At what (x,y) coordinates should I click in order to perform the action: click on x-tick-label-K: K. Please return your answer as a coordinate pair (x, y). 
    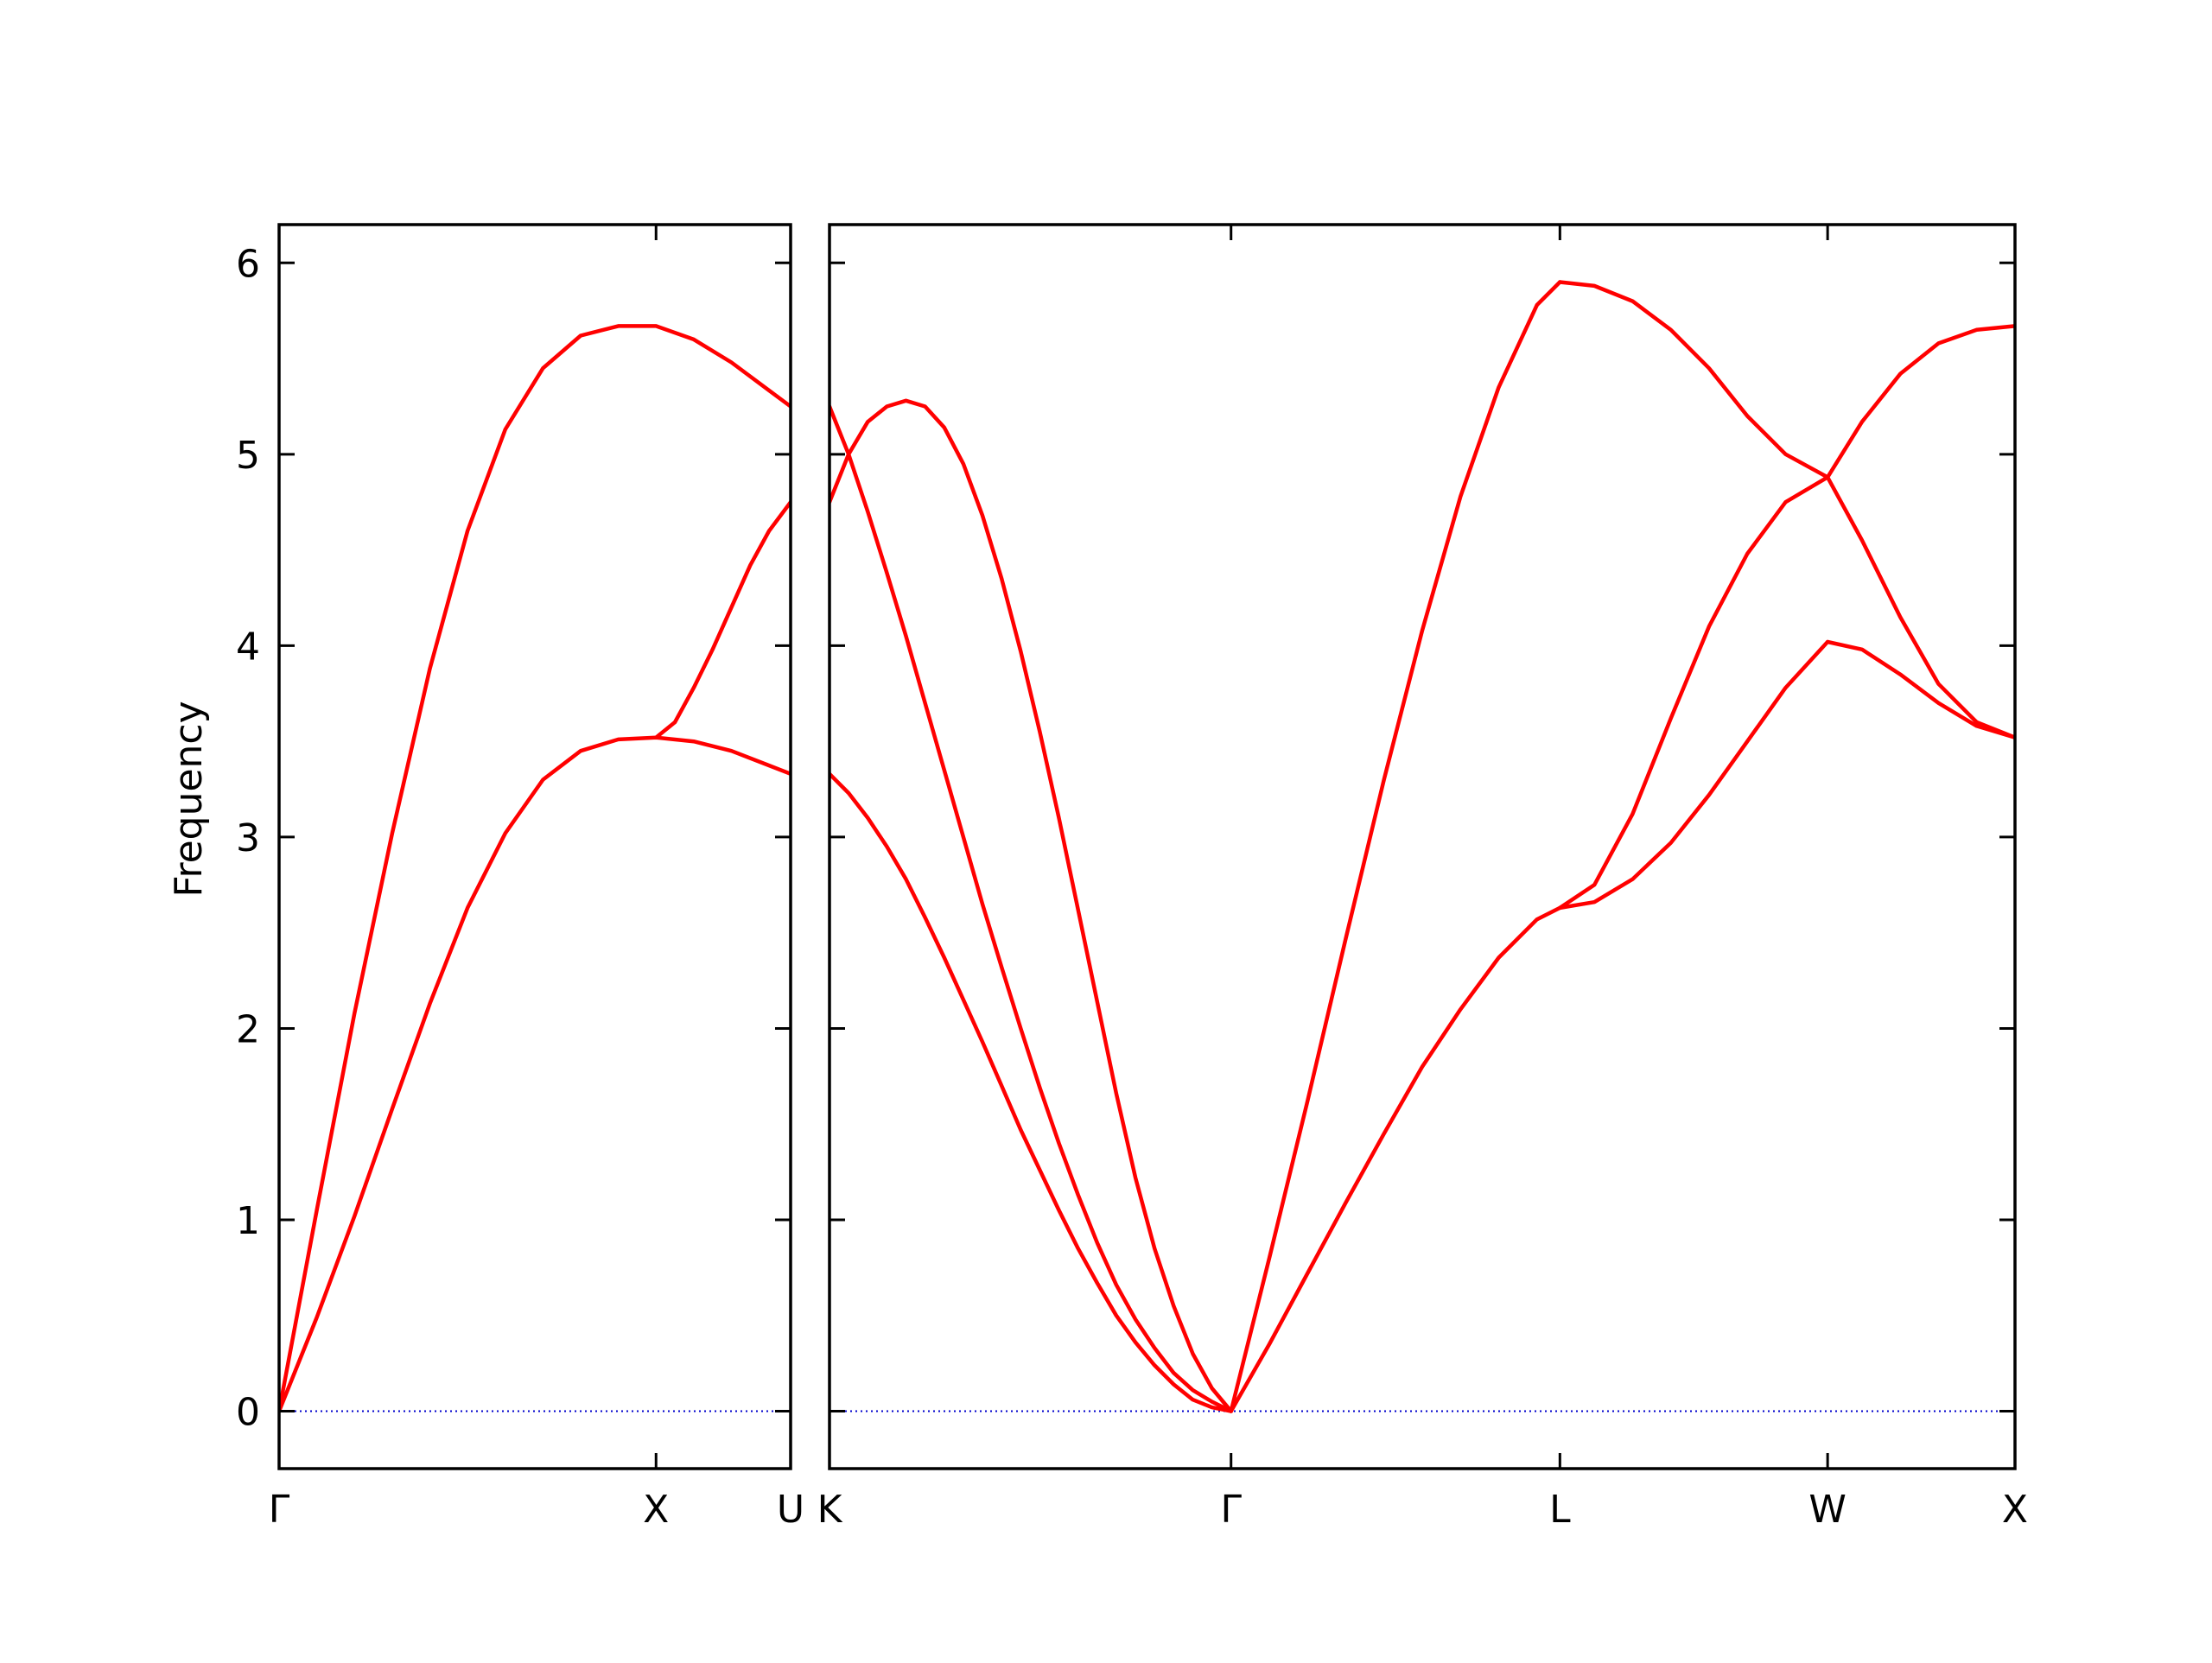
    Looking at the image, I should click on (830, 1510).